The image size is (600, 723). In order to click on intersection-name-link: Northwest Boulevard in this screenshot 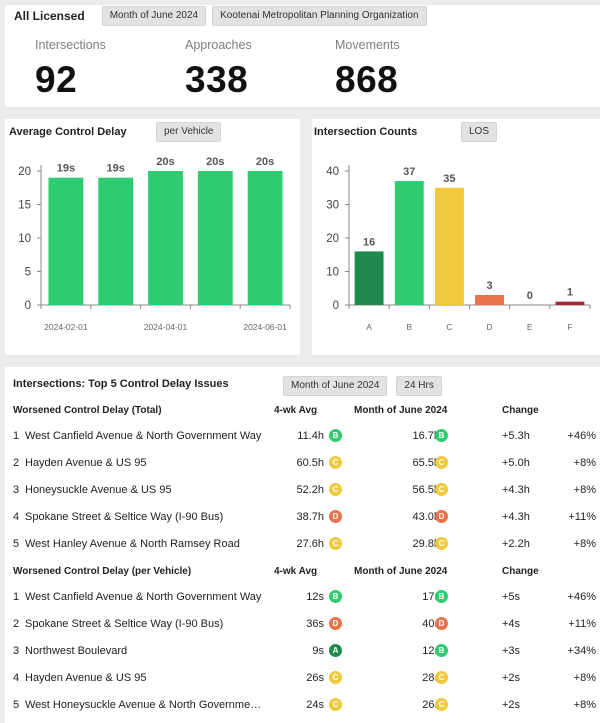, I will do `click(76, 651)`.